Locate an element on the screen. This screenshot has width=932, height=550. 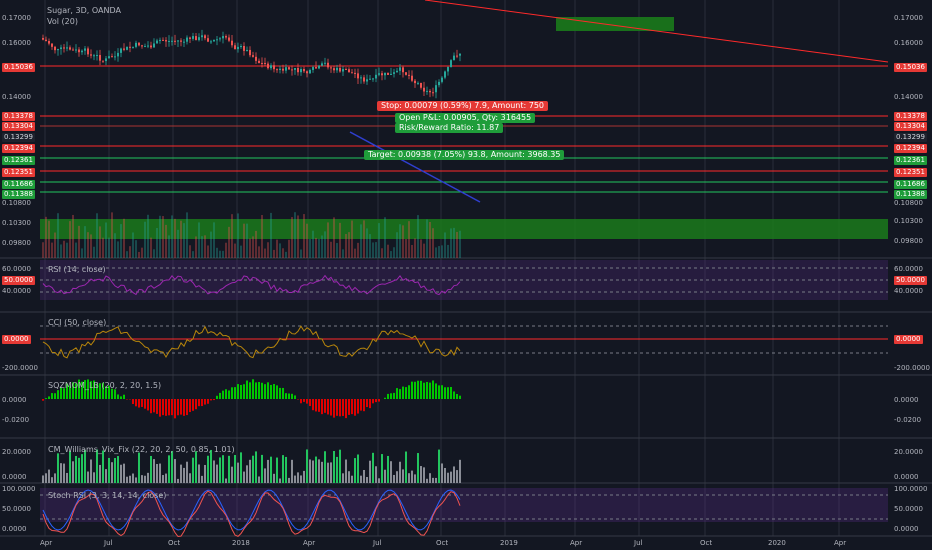
sqz-title: SQZMOM_LB (20, 2, 20, 1.5) is located at coordinates (105, 385).